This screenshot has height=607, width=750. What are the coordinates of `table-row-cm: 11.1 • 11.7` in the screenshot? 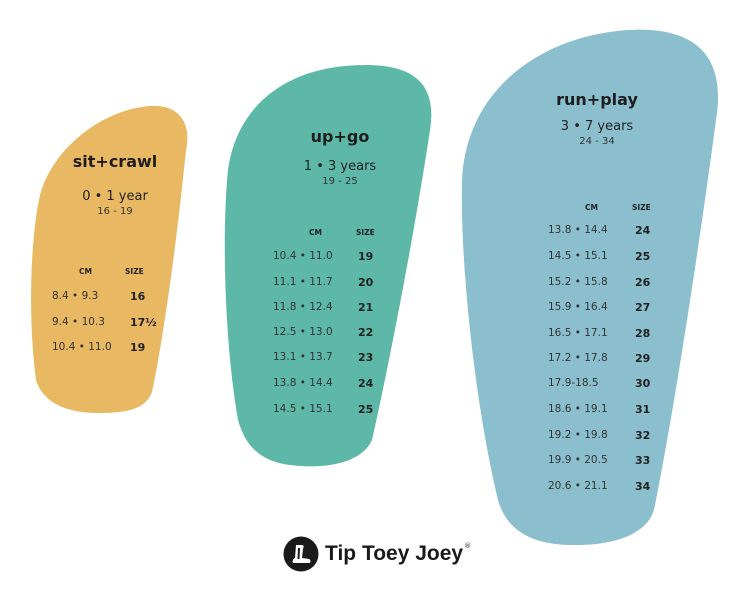 It's located at (303, 282).